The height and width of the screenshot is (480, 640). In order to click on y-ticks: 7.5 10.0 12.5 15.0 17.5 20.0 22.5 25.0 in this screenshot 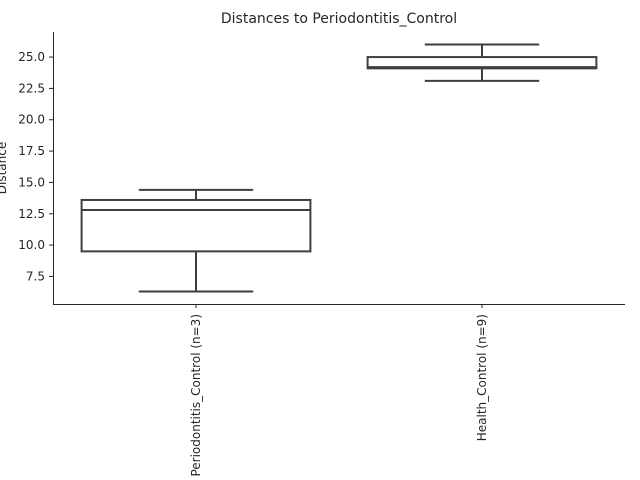, I will do `click(35, 166)`.